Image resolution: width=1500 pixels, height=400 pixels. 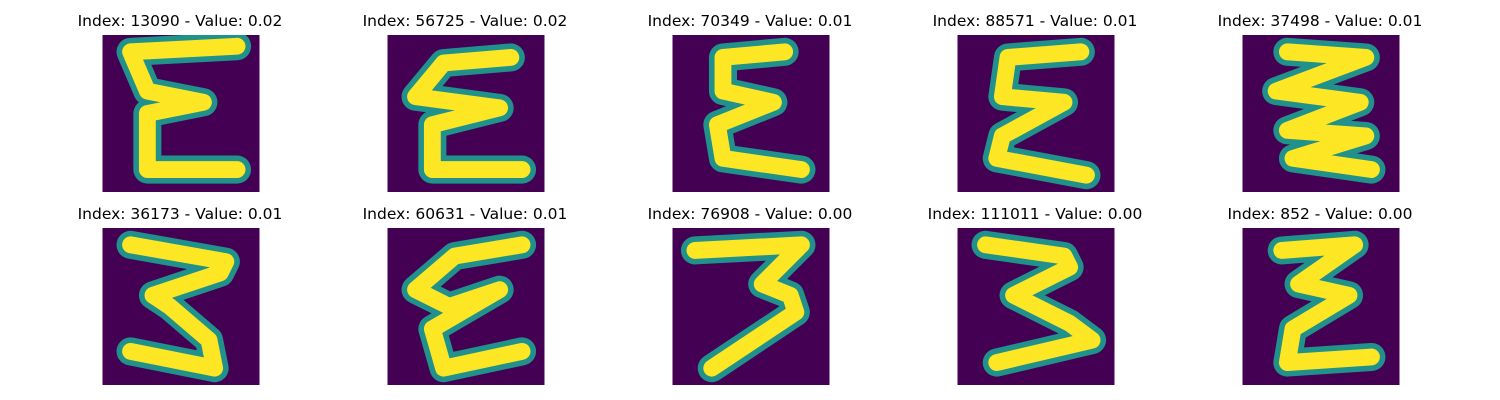 I want to click on panel-title: Index: 88571 - Value: 0.01, so click(x=1035, y=21).